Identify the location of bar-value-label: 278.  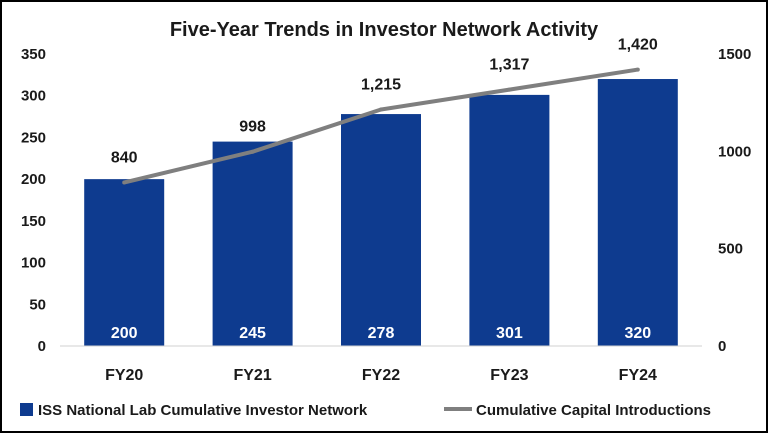
(381, 333).